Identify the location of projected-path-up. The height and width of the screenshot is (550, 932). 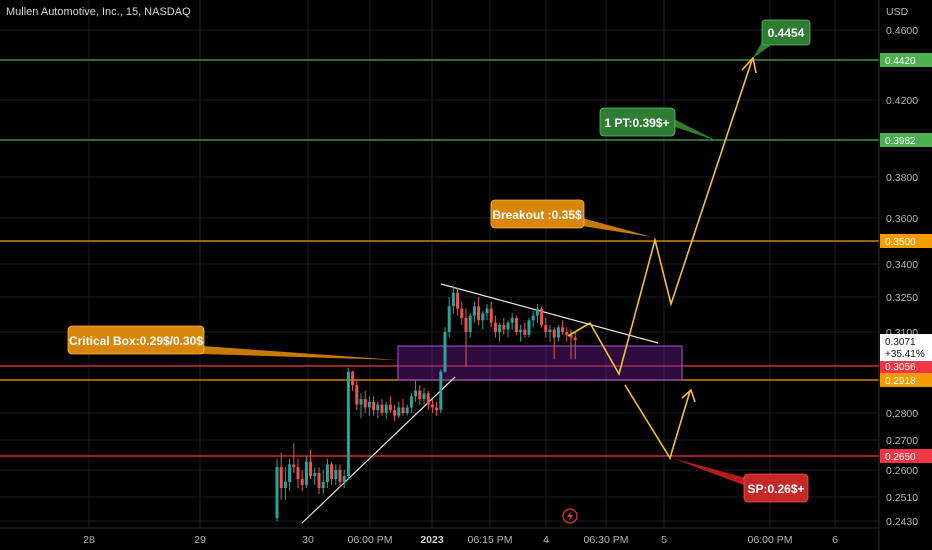
(660, 218).